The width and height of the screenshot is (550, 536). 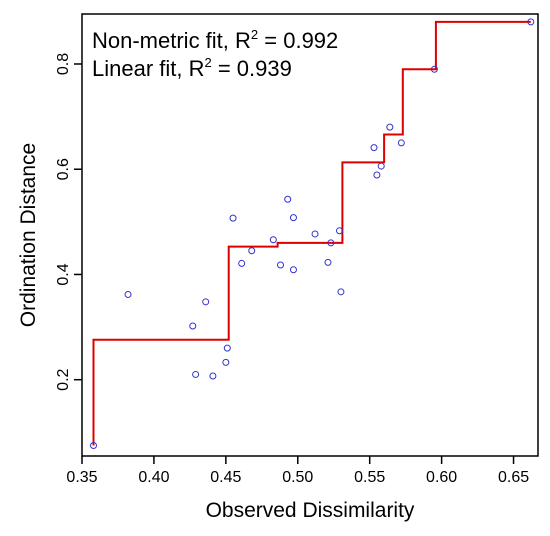 What do you see at coordinates (81, 477) in the screenshot?
I see `x-tick-label: 0.35` at bounding box center [81, 477].